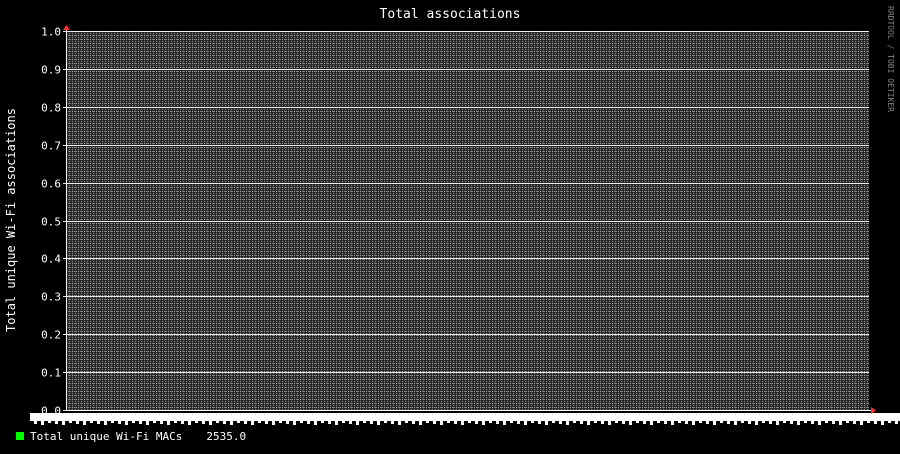 This screenshot has width=900, height=454. I want to click on watermark-text: RRDTOOL / TOBI OETIKER, so click(890, 59).